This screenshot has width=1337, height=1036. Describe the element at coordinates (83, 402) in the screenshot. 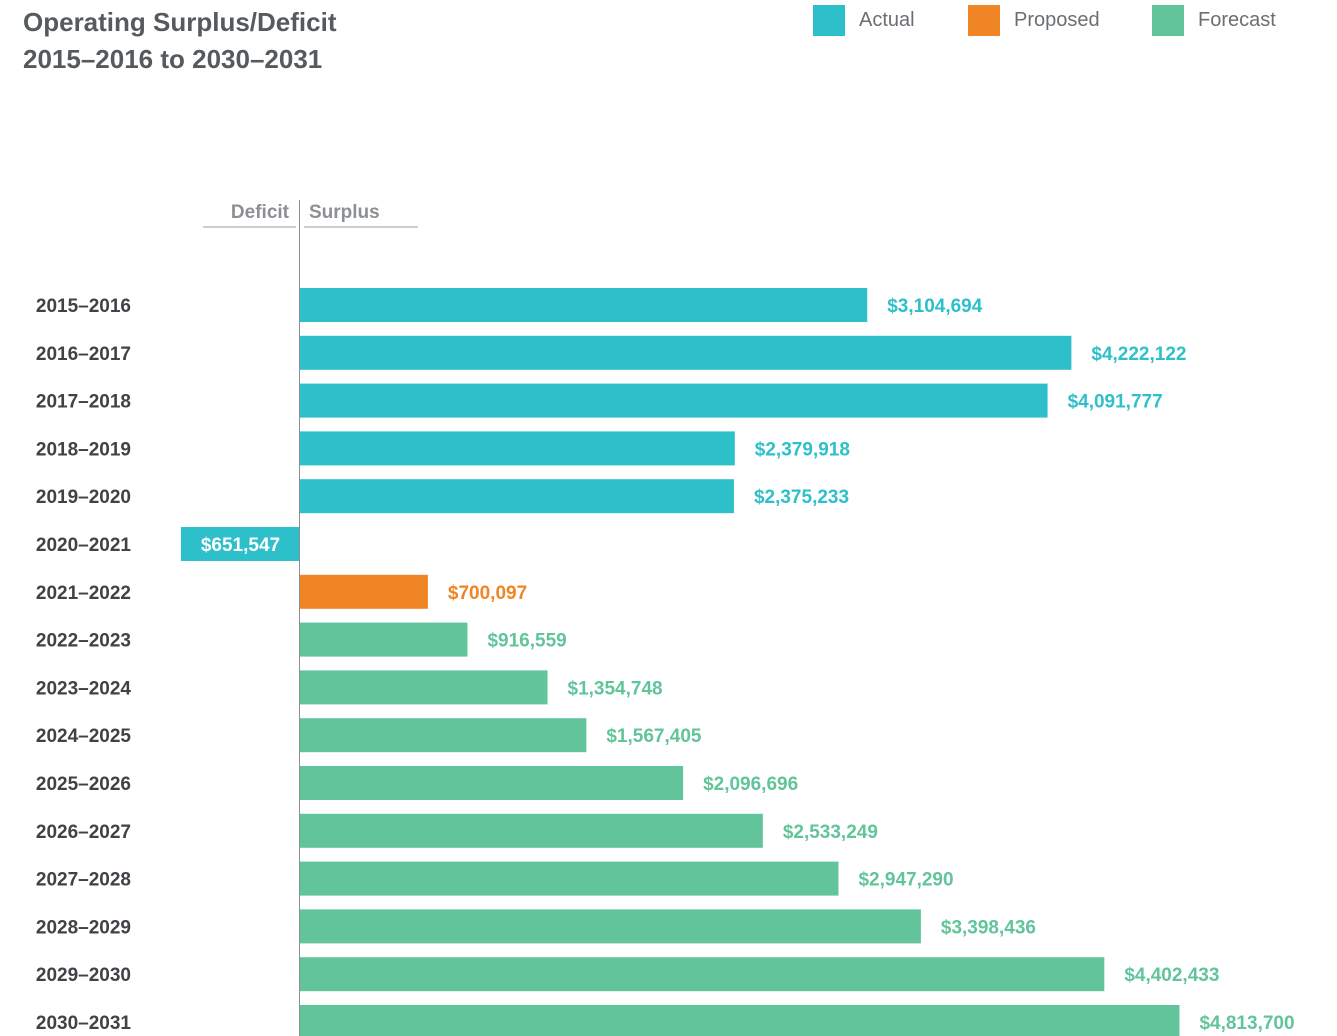

I see `category-label-2017-2018: 2017–2018` at that location.